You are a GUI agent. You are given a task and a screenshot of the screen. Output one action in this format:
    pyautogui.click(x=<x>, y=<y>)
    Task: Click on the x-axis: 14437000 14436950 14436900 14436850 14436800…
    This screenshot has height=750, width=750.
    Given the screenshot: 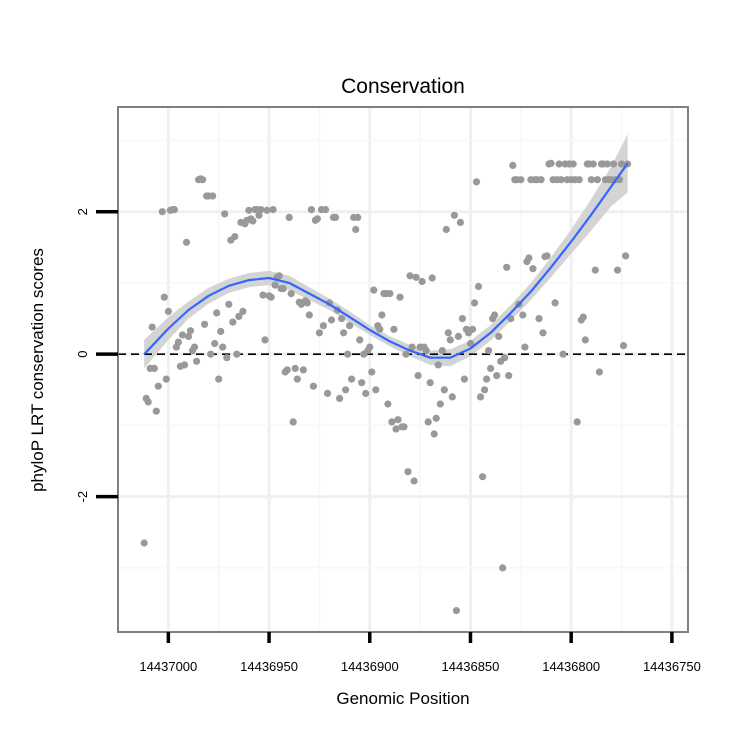 What is the action you would take?
    pyautogui.click(x=420, y=653)
    